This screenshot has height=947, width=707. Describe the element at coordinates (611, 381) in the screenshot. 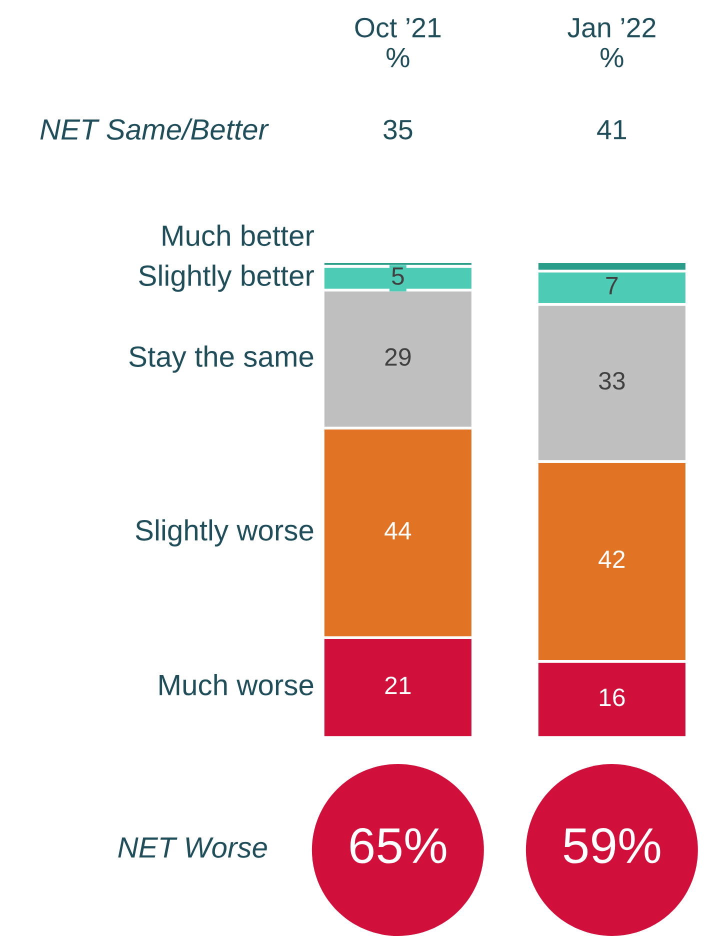

I see `data-label: 33` at that location.